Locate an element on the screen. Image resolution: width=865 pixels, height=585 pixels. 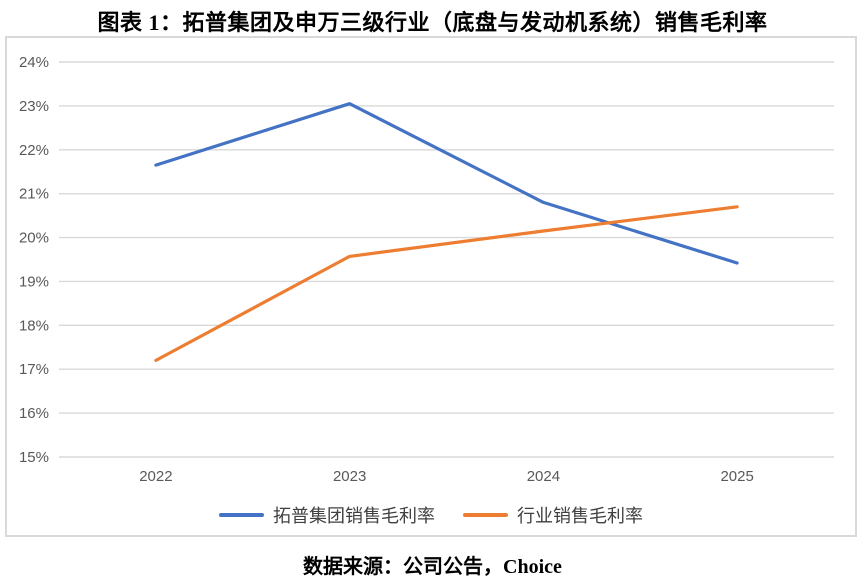
y-tick-label: 20% is located at coordinates (34, 238).